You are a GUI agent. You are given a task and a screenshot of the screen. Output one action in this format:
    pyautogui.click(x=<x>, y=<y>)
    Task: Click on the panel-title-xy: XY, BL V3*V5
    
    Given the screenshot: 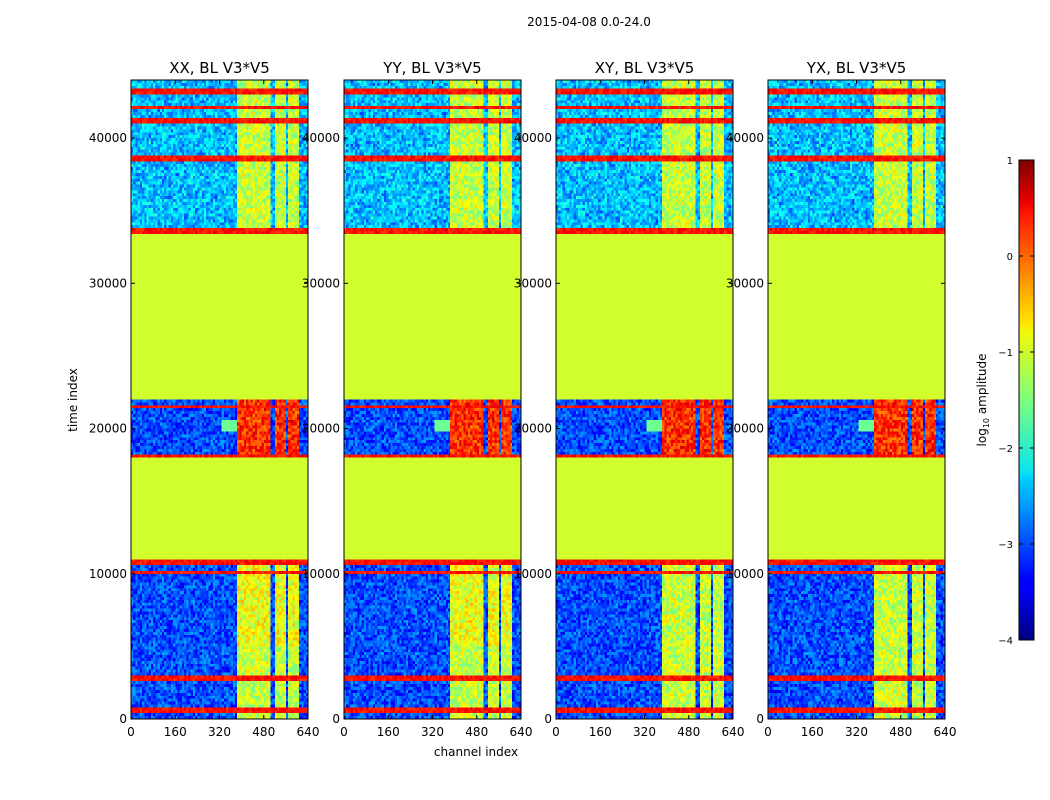 What is the action you would take?
    pyautogui.click(x=645, y=68)
    